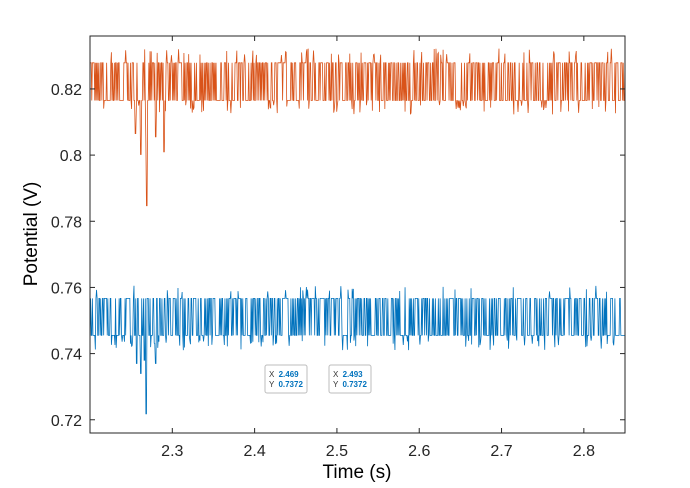 The width and height of the screenshot is (690, 488). What do you see at coordinates (66, 421) in the screenshot?
I see `y-tick-label-0: 0.72` at bounding box center [66, 421].